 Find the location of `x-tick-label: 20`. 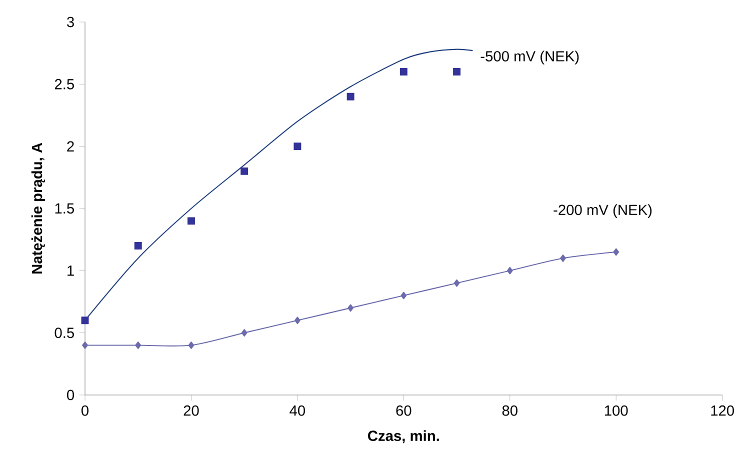

x-tick-label: 20 is located at coordinates (191, 410).